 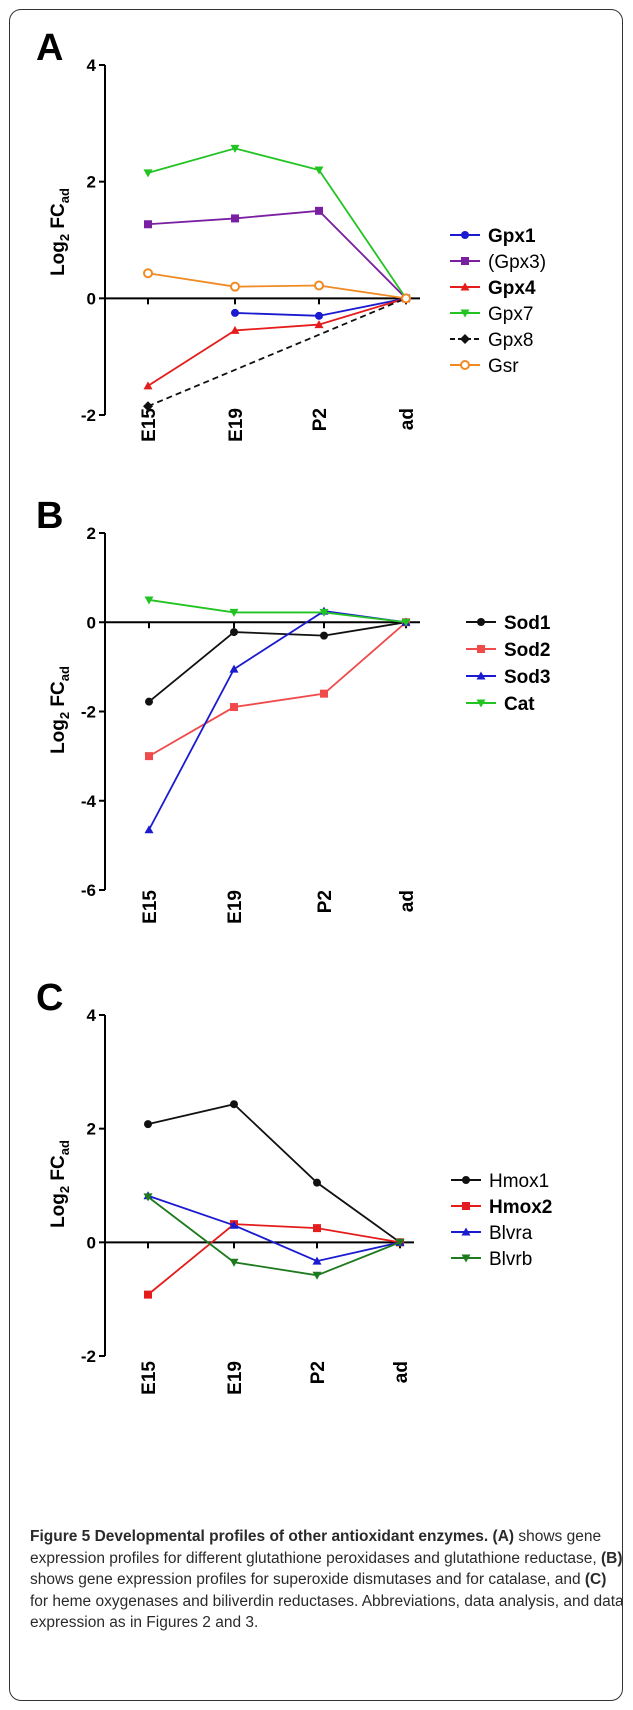 I want to click on legend-item: Gpx7, so click(x=491, y=314).